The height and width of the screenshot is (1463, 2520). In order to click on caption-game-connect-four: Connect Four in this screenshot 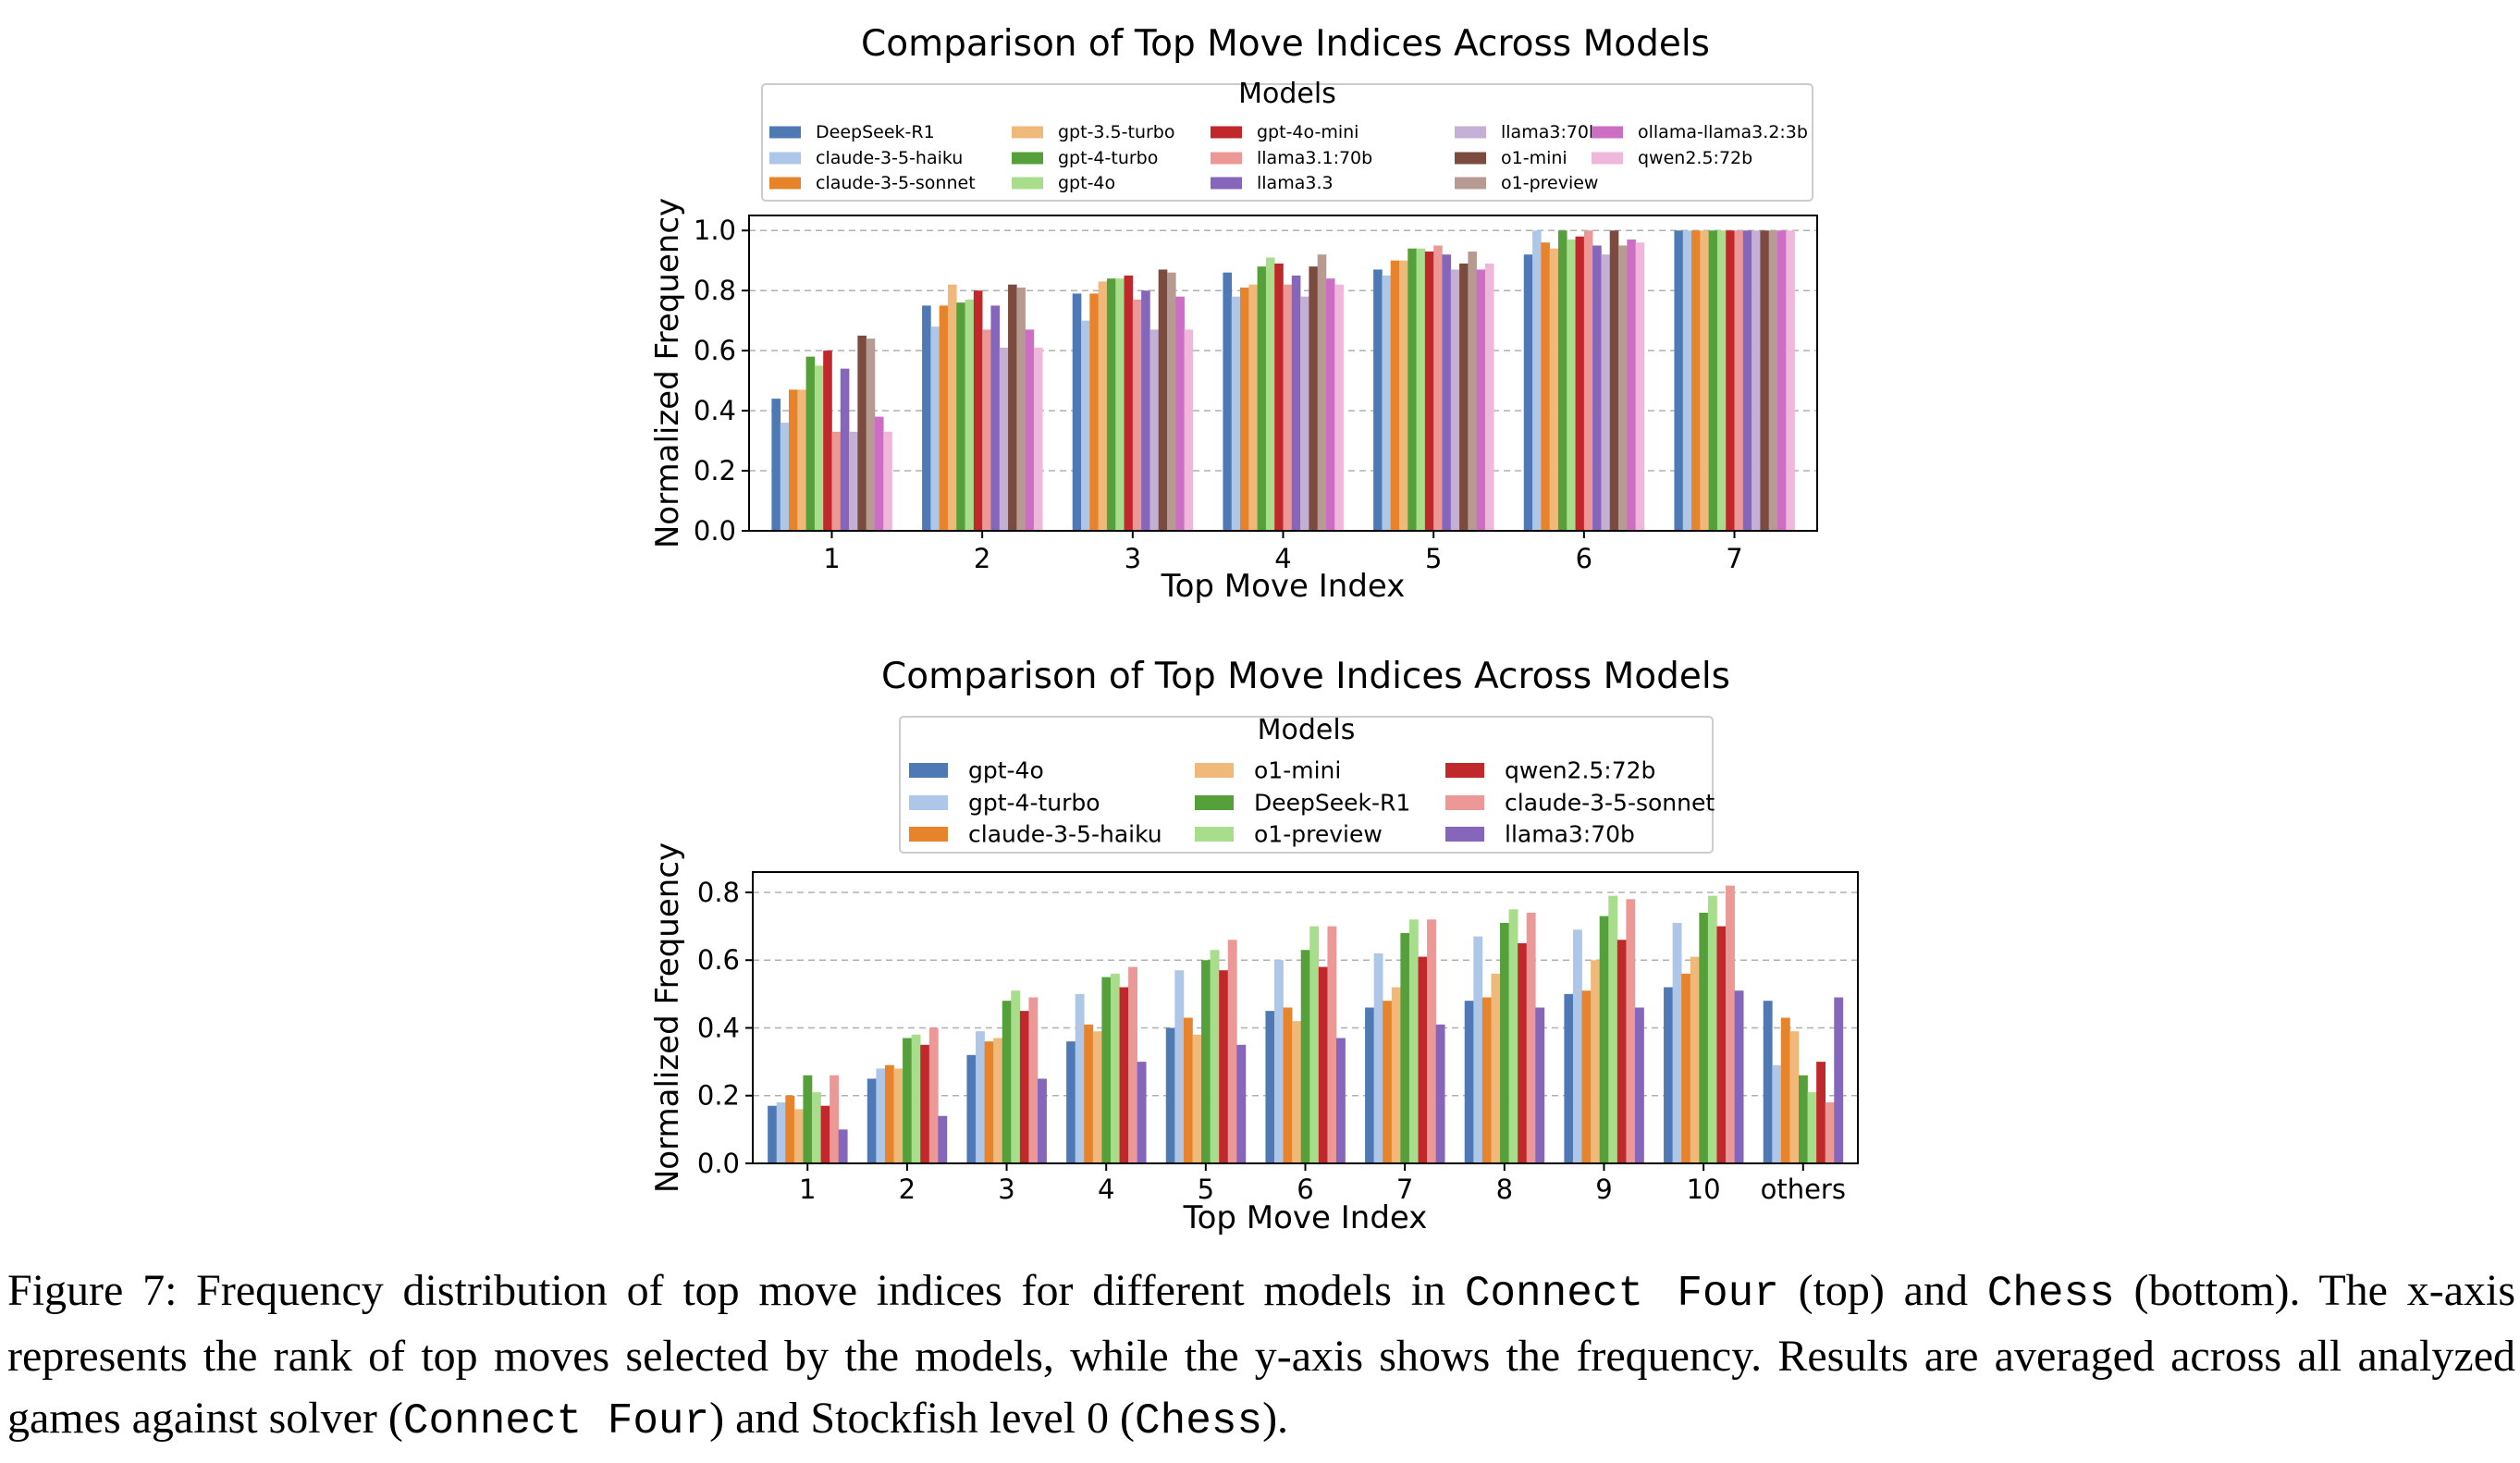, I will do `click(1621, 1294)`.